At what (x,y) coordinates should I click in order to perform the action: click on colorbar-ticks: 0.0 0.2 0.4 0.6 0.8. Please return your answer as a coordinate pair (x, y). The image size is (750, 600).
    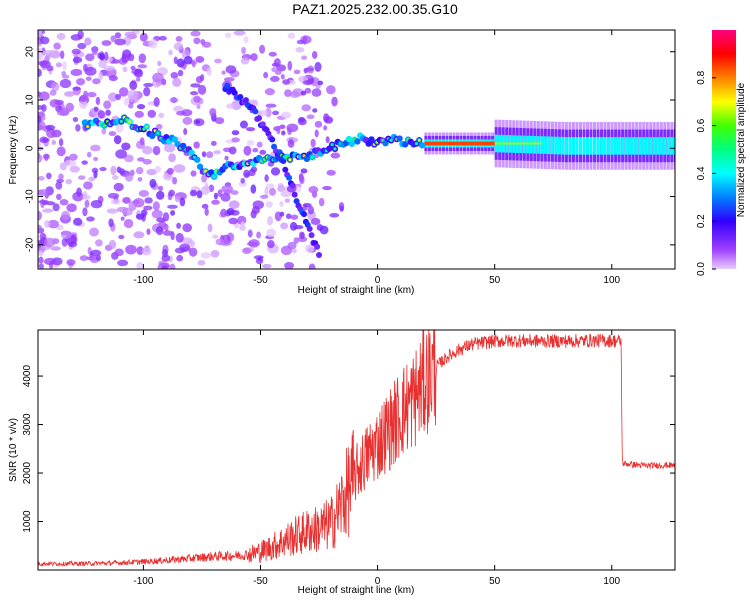
    Looking at the image, I should click on (706, 173).